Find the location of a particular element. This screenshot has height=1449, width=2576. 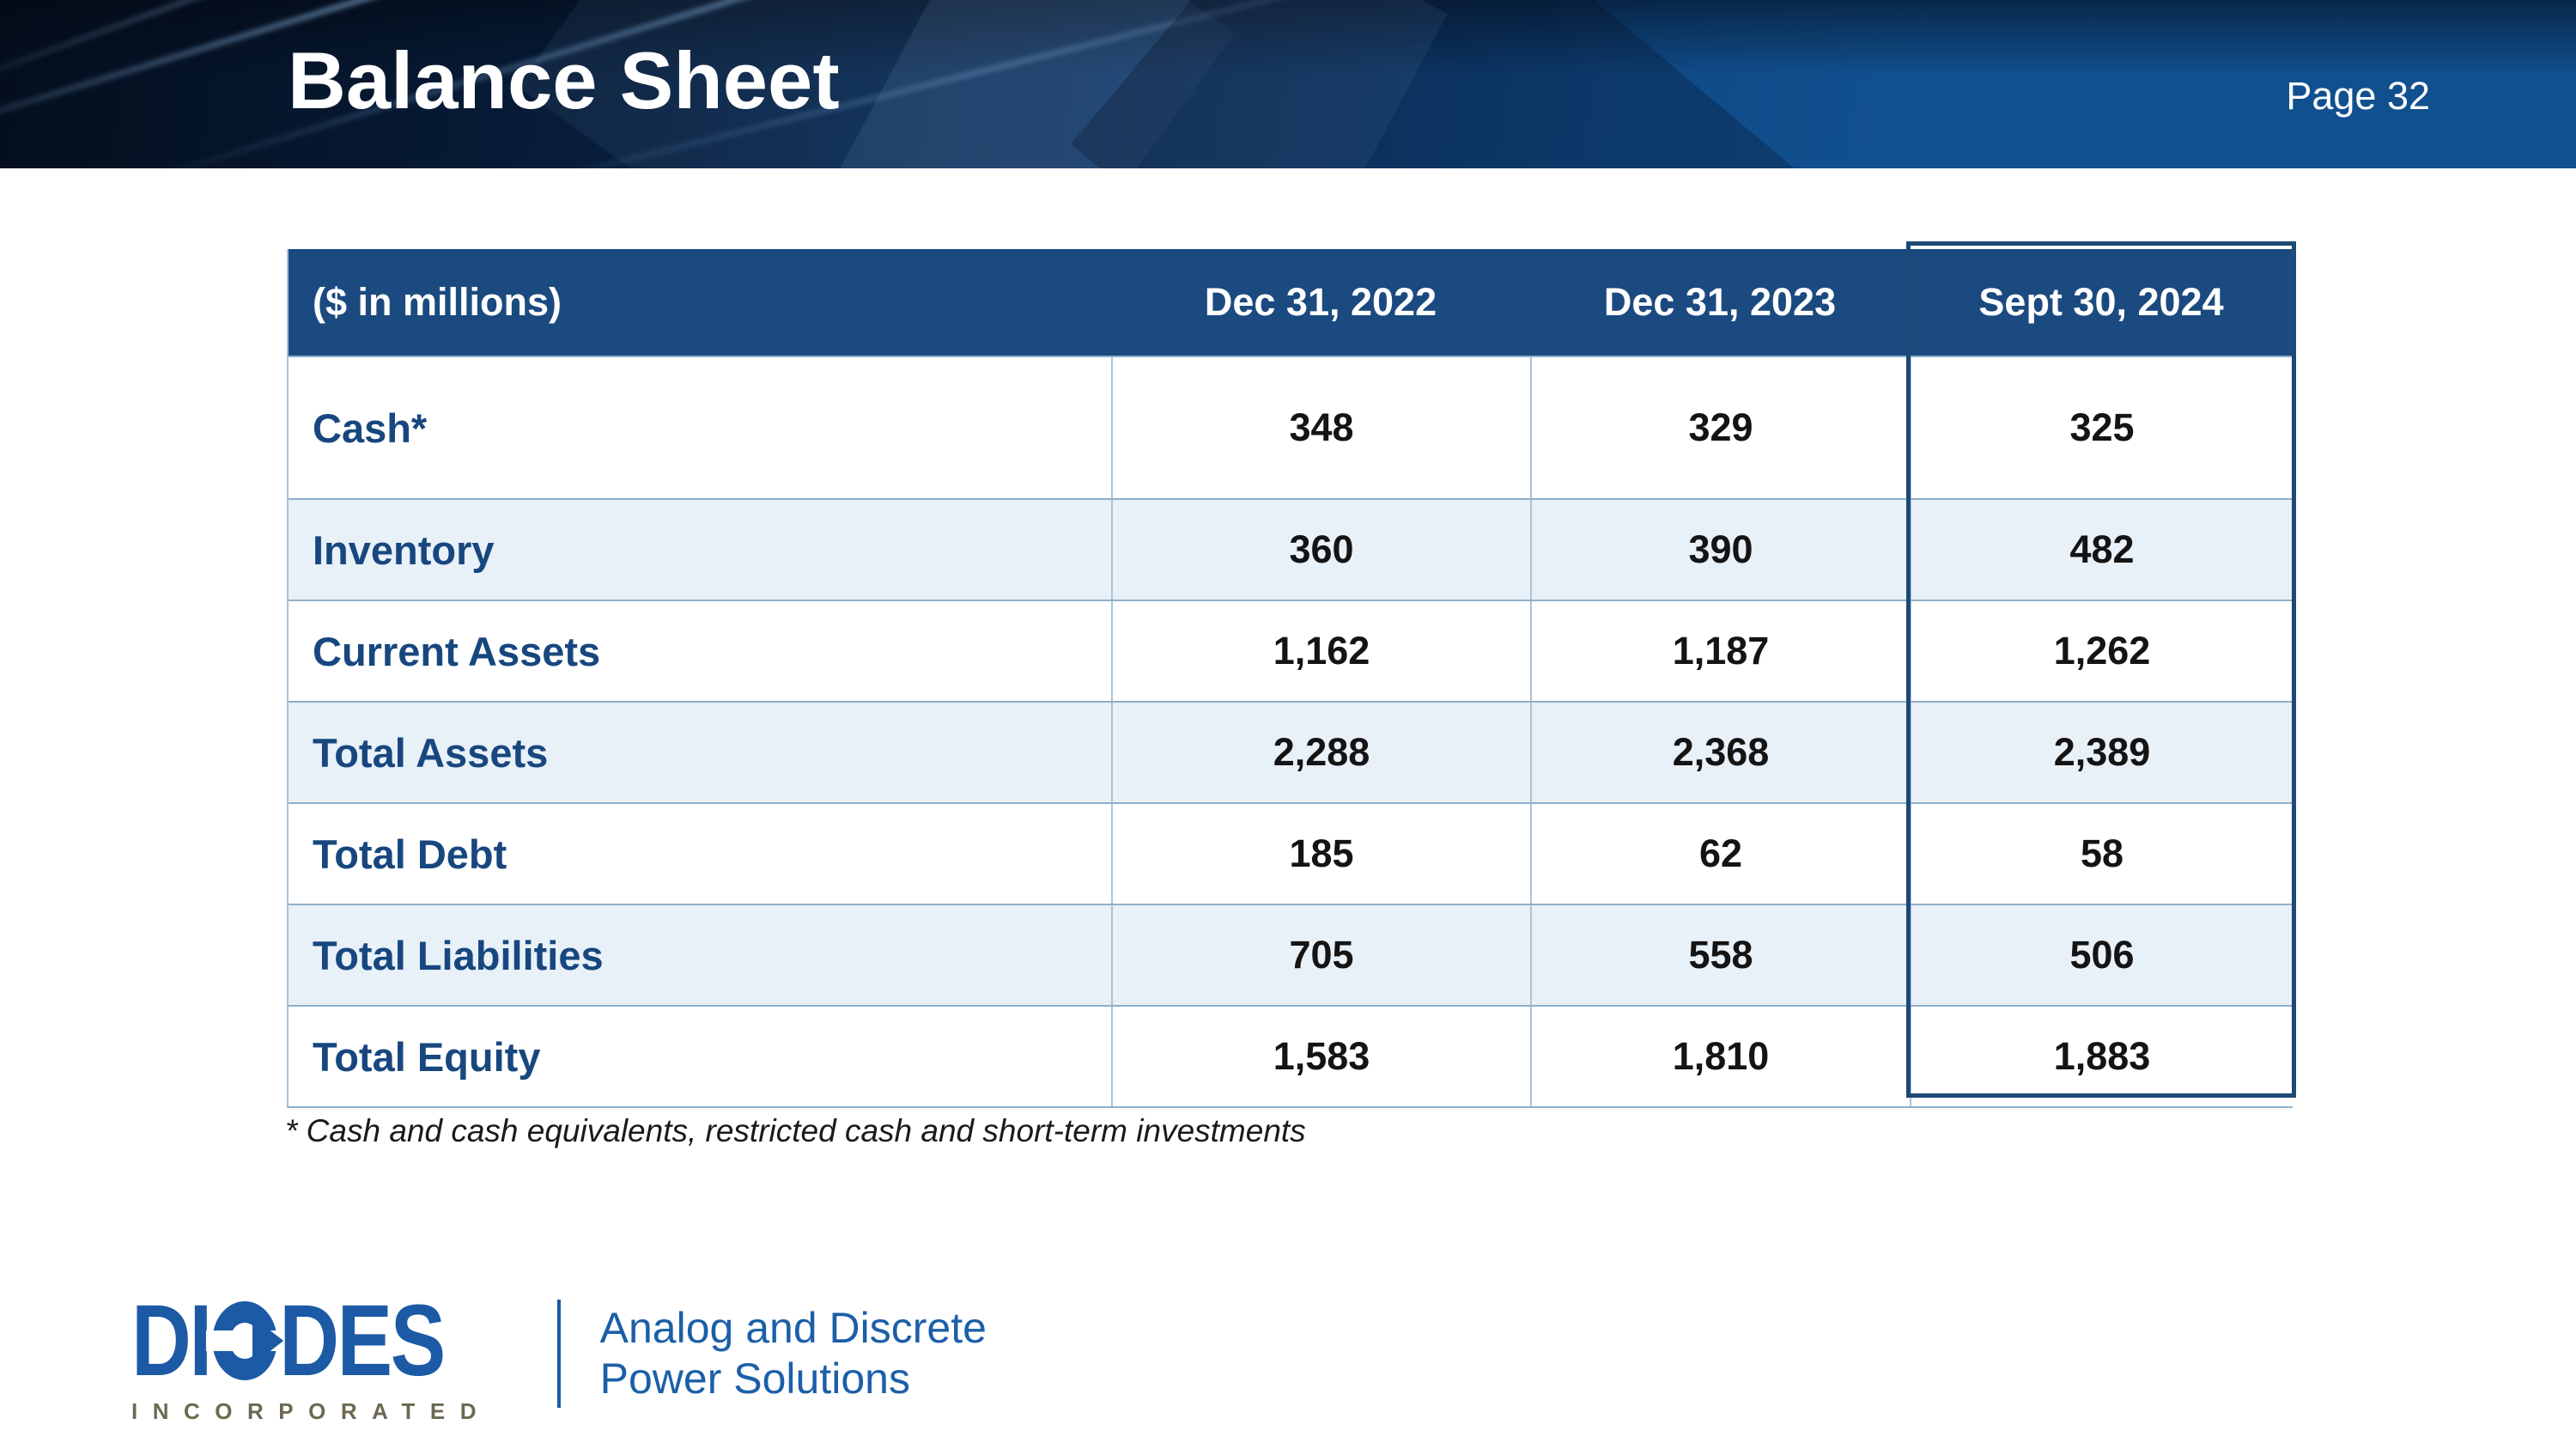

value-cell: 58 is located at coordinates (2101, 854).